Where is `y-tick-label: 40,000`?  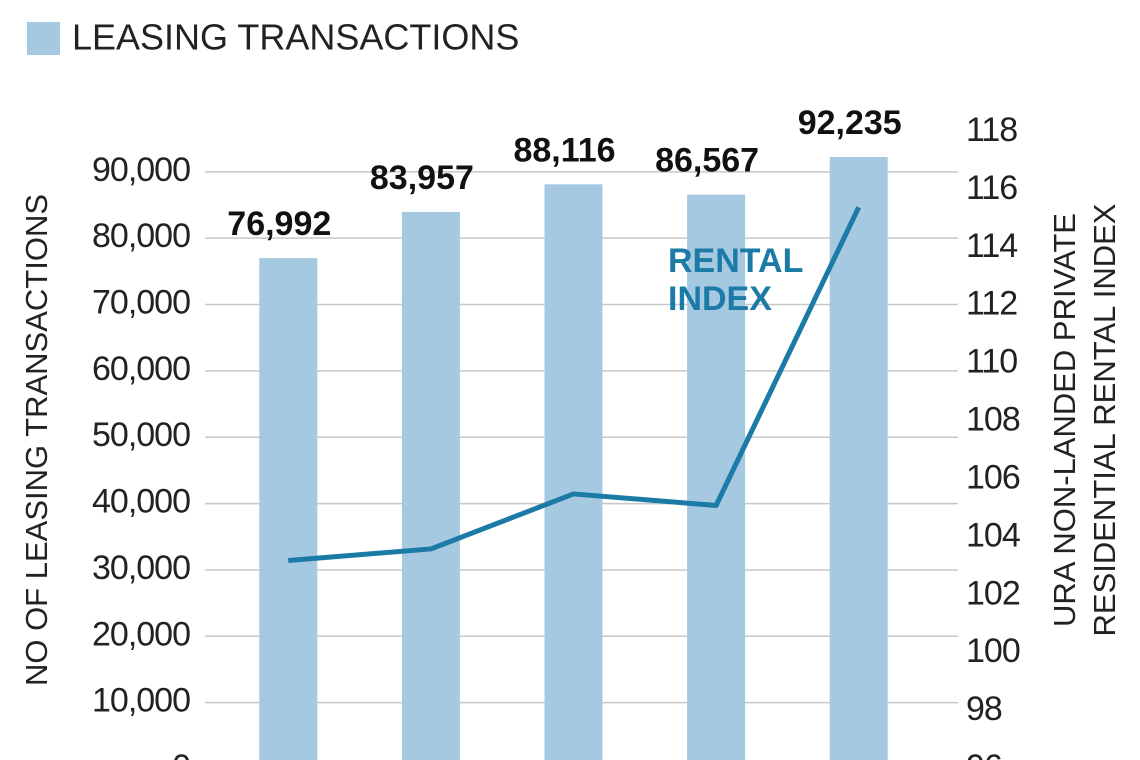
y-tick-label: 40,000 is located at coordinates (141, 502).